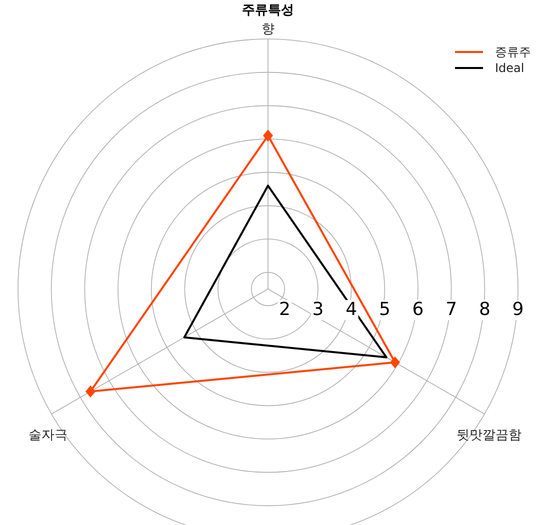 This screenshot has width=543, height=525. What do you see at coordinates (268, 29) in the screenshot?
I see `spoke-label: 향` at bounding box center [268, 29].